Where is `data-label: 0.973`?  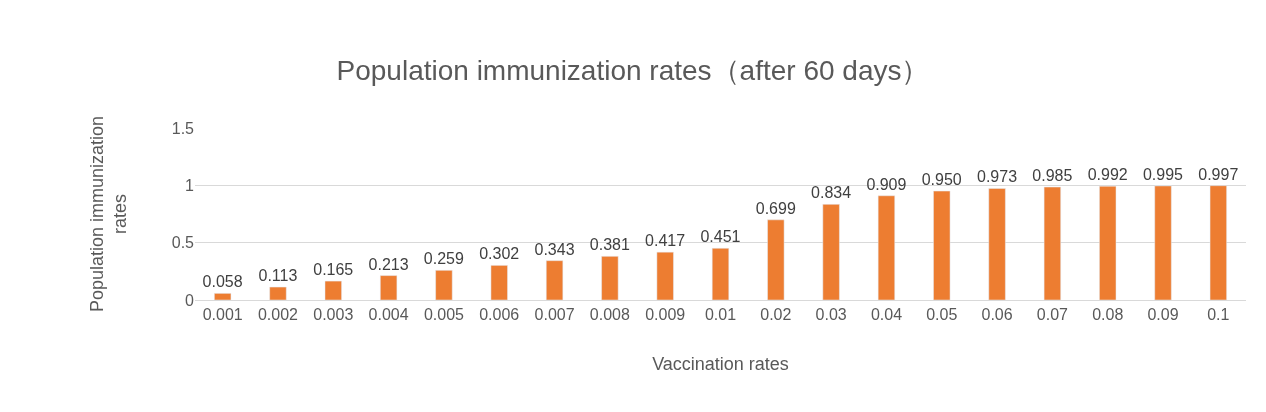
data-label: 0.973 is located at coordinates (997, 177).